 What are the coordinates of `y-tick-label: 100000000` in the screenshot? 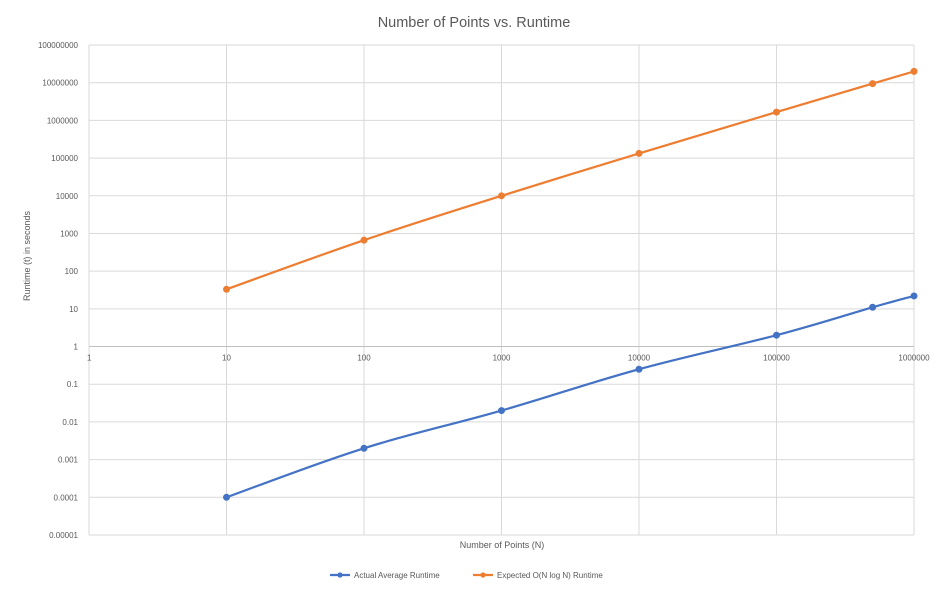 It's located at (58, 45).